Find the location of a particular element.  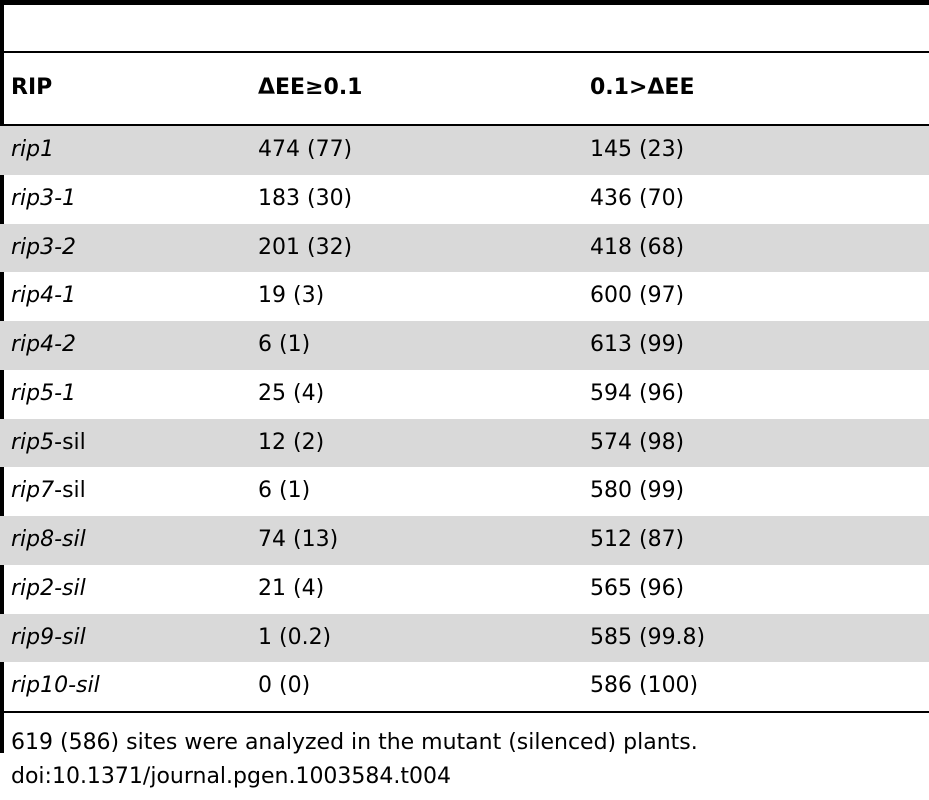

rip-name-cell: rip3-1 is located at coordinates (43, 199).